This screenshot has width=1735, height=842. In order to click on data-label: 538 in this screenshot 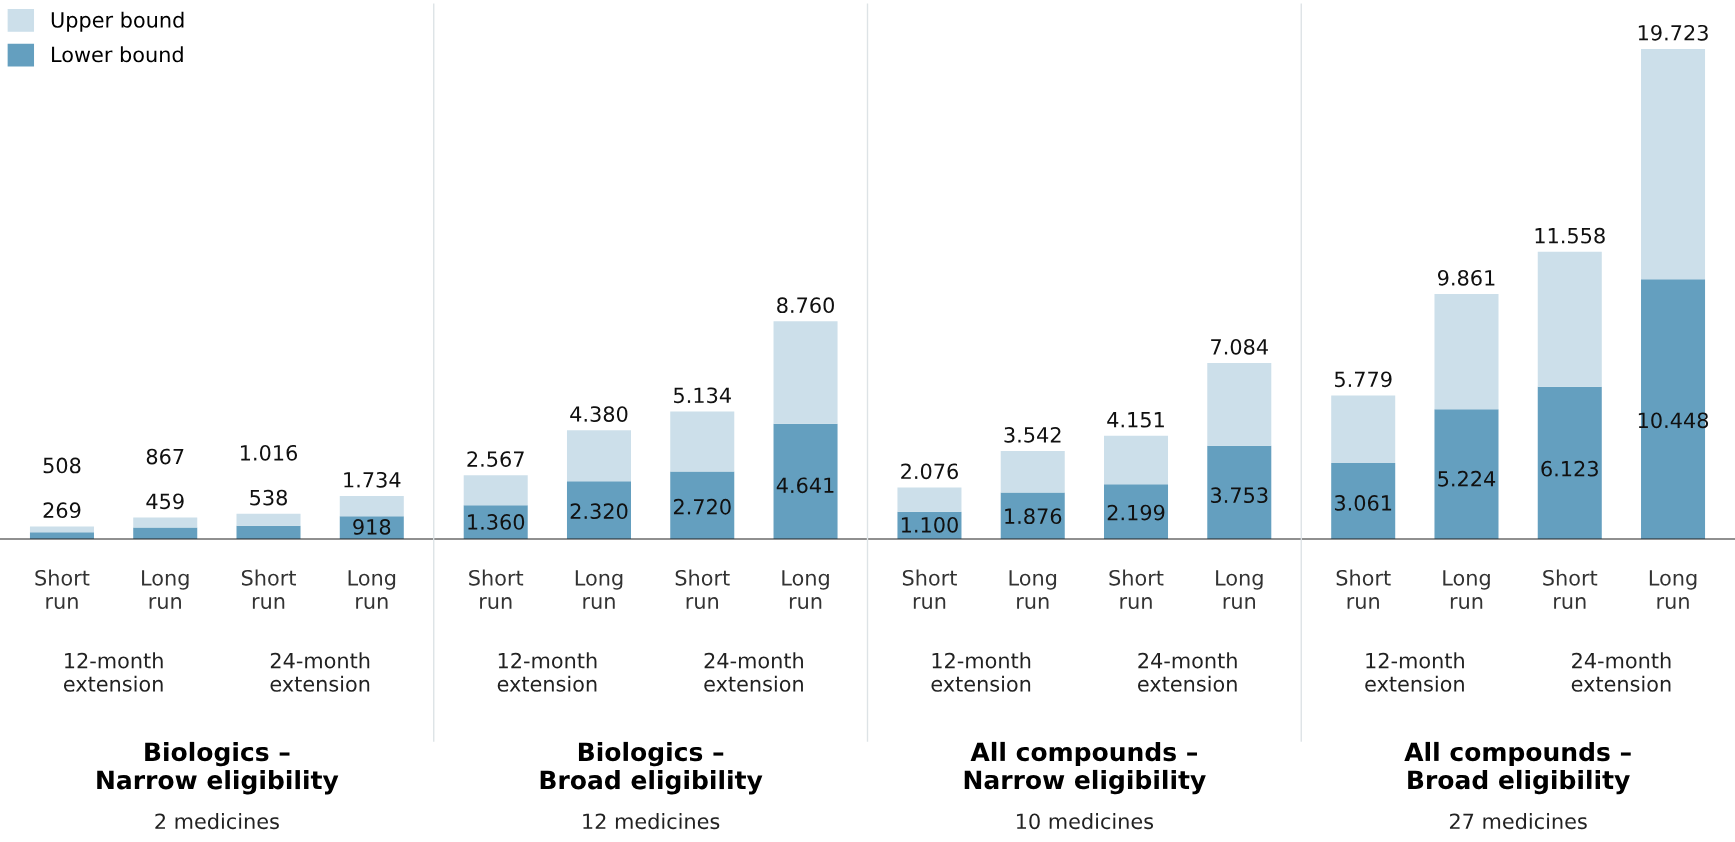, I will do `click(268, 497)`.